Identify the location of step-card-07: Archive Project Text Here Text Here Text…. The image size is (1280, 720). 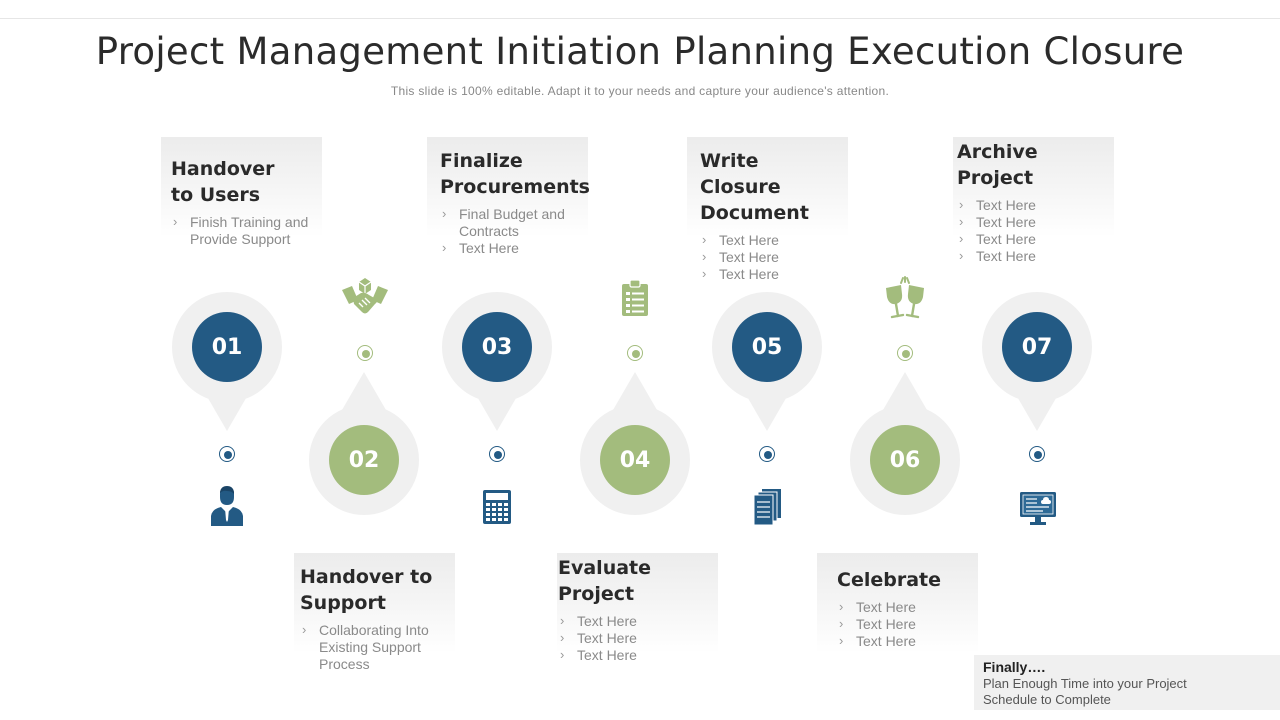
(1033, 200).